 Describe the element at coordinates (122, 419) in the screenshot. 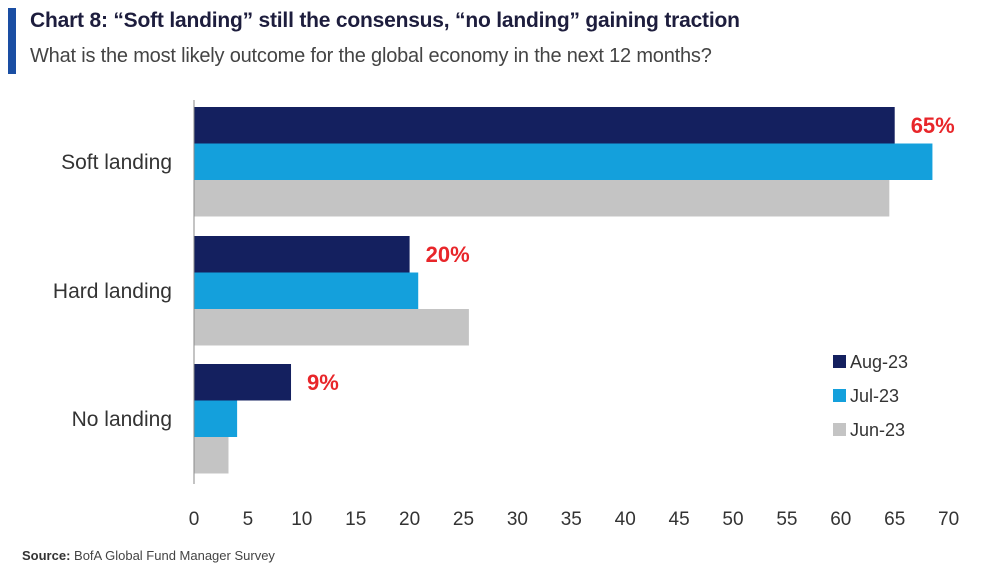

I see `category-label-no-landing: No landing` at that location.